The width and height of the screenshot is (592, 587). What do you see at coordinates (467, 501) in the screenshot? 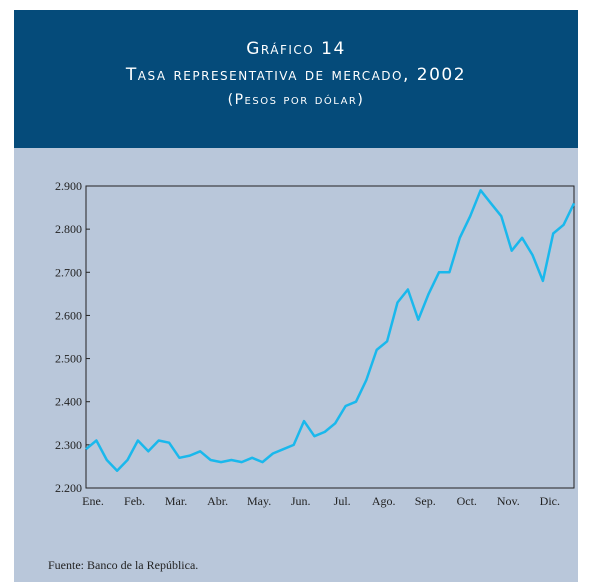
I see `x-tick-label: Oct.` at bounding box center [467, 501].